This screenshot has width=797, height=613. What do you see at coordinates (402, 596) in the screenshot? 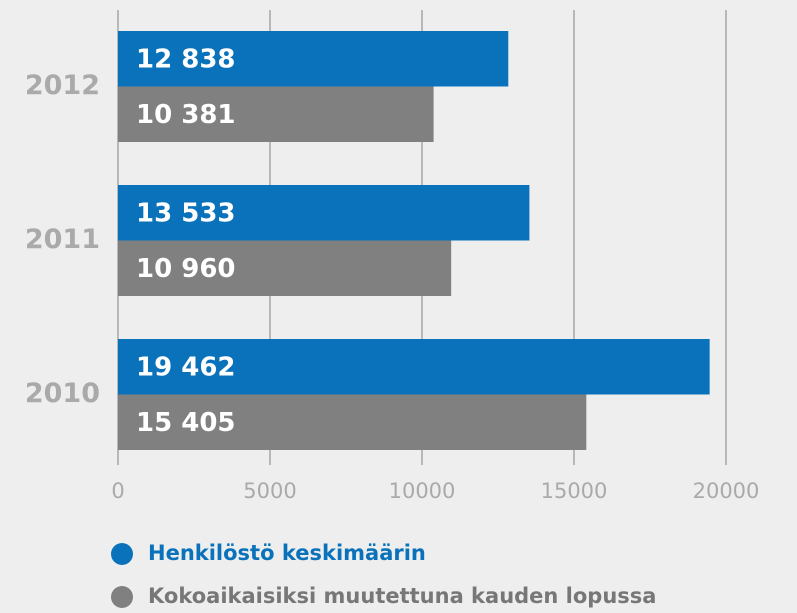
I see `legend-label: Kokoaikaisiksi muutettuna kauden lopussa` at bounding box center [402, 596].